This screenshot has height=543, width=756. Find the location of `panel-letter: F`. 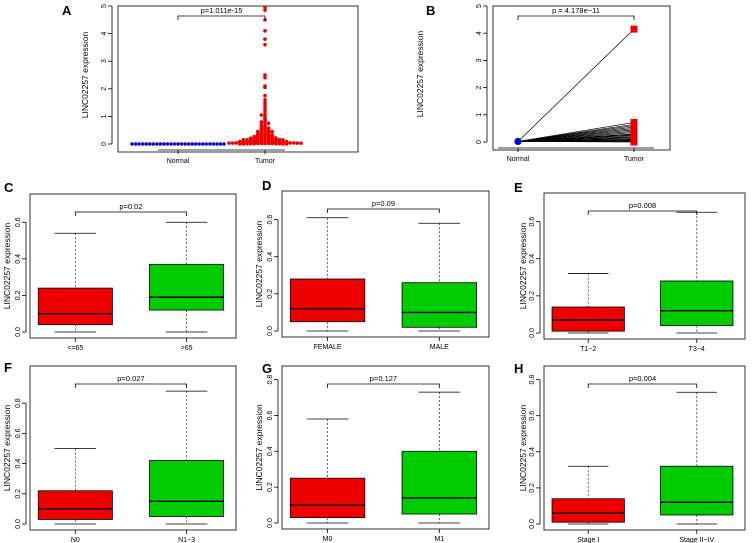

panel-letter: F is located at coordinates (8, 367).